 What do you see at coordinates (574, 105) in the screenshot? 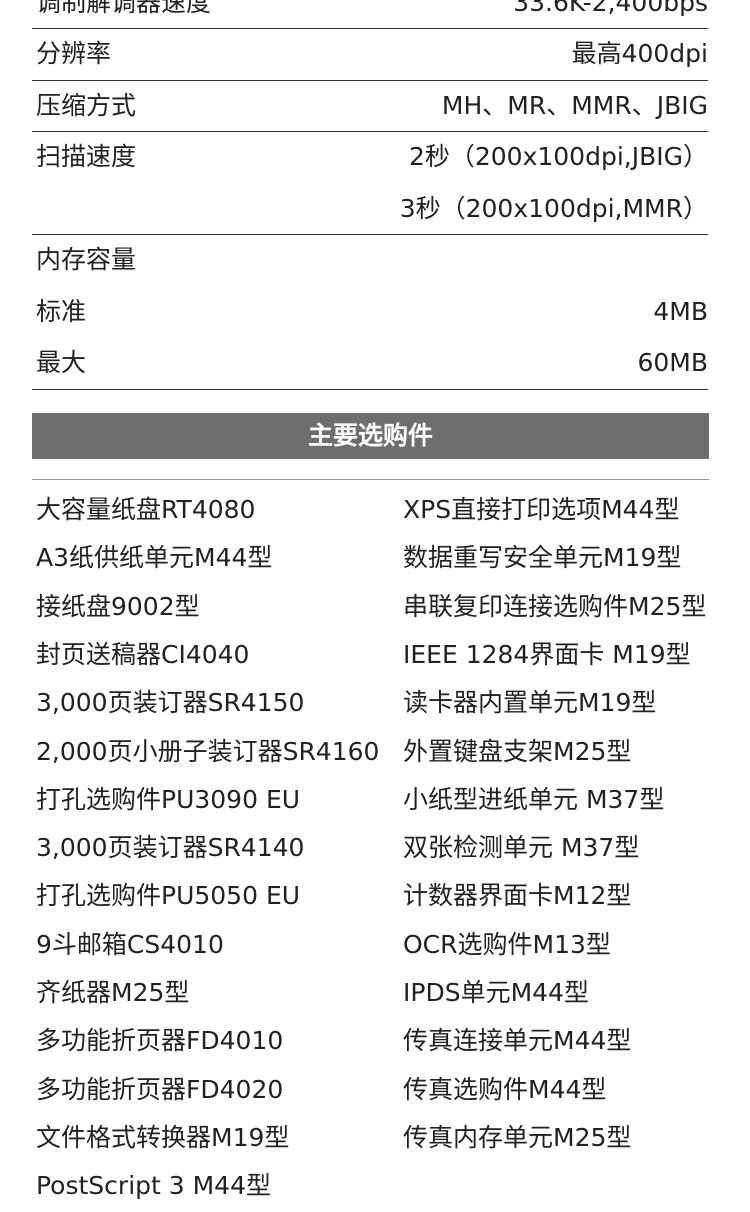
I see `spec-value: MH、MR、MMR、JBIG` at bounding box center [574, 105].